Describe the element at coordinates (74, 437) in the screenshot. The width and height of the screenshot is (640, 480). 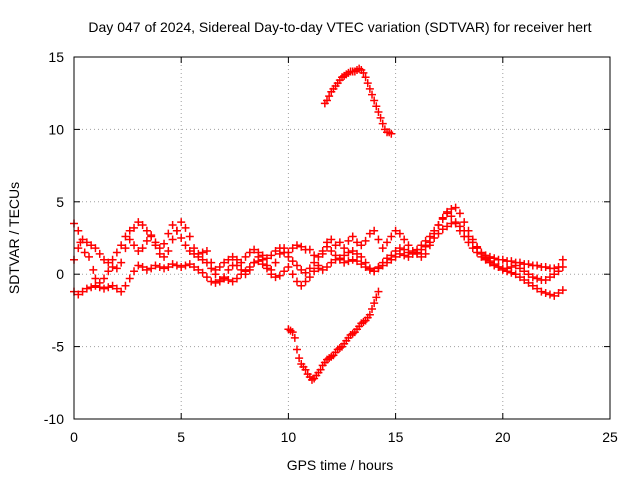
I see `x-tick-label: 0` at that location.